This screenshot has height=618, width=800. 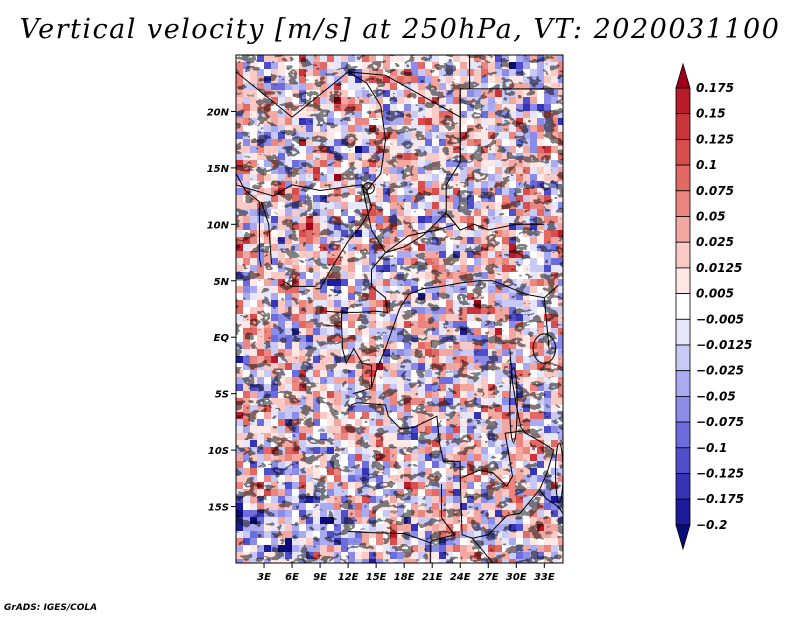 What do you see at coordinates (348, 577) in the screenshot?
I see `x-tick-label: 12E` at bounding box center [348, 577].